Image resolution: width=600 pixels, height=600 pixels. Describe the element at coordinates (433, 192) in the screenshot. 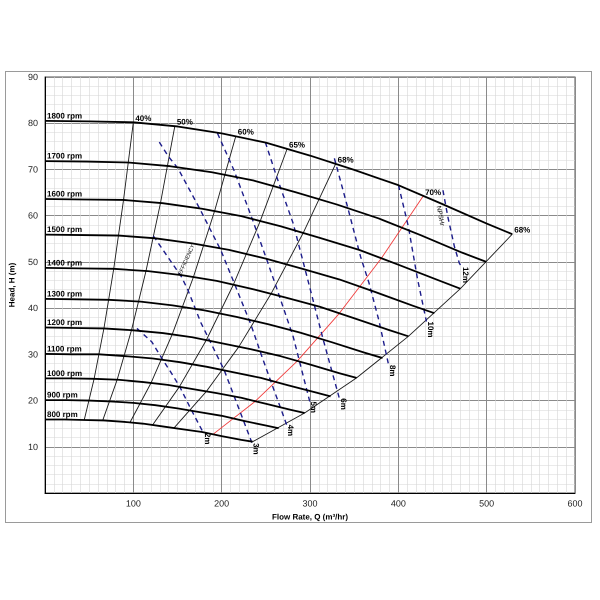

I see `series-label: 70%` at that location.